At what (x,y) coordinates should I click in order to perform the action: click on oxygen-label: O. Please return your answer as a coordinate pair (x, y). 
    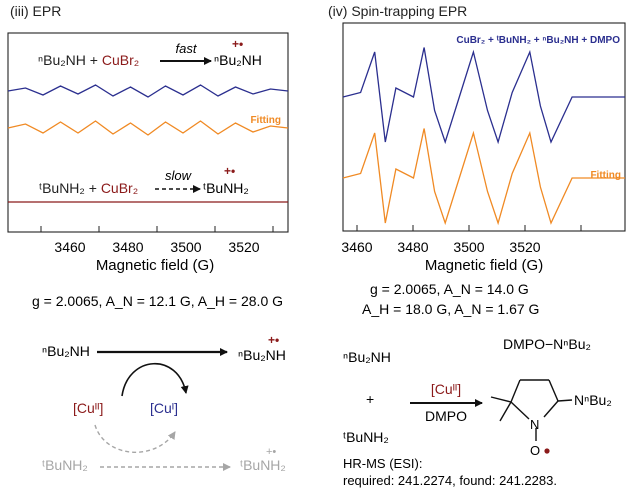
    Looking at the image, I should click on (535, 450).